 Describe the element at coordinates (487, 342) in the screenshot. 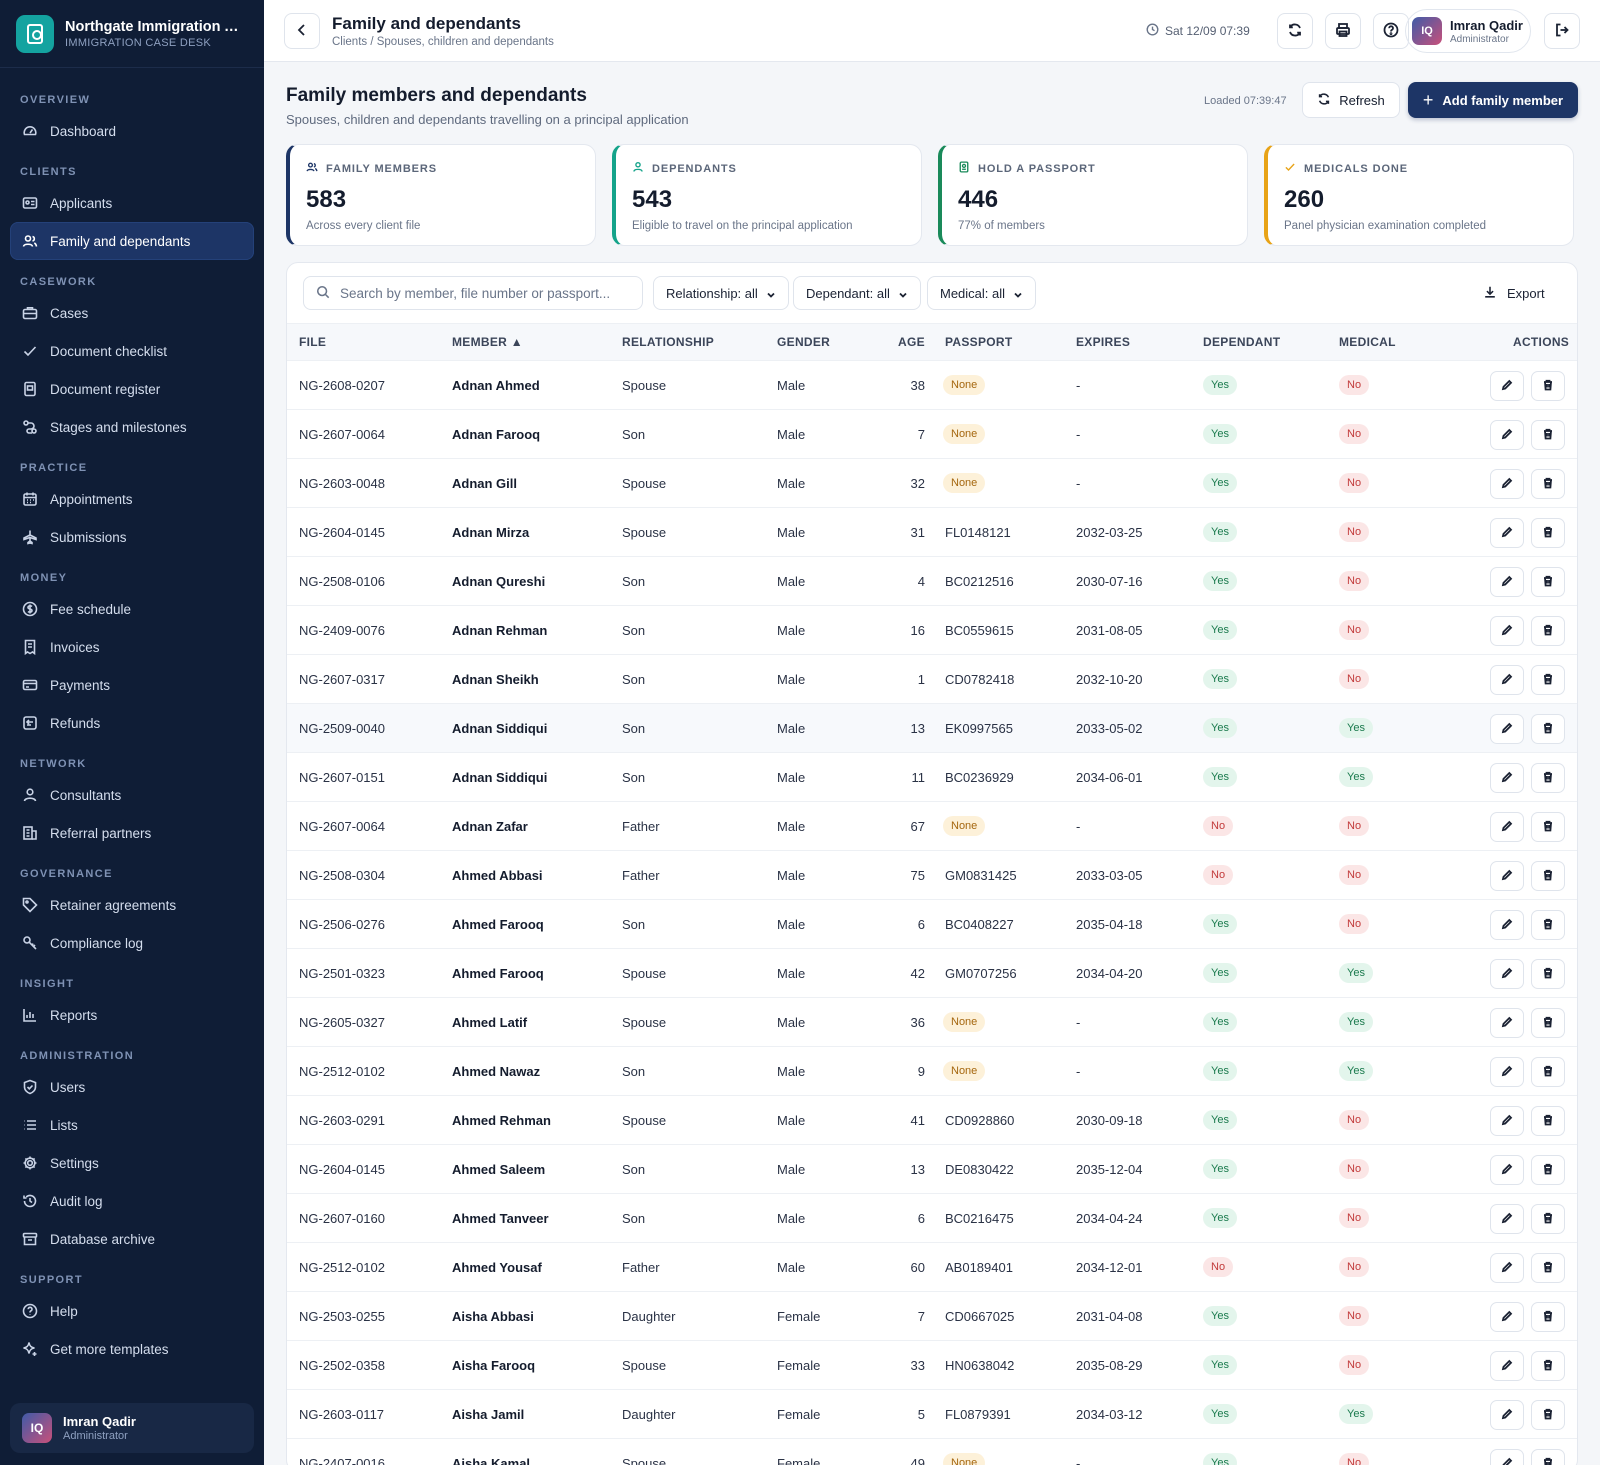

I see `col-member: MEMBER ▲` at that location.